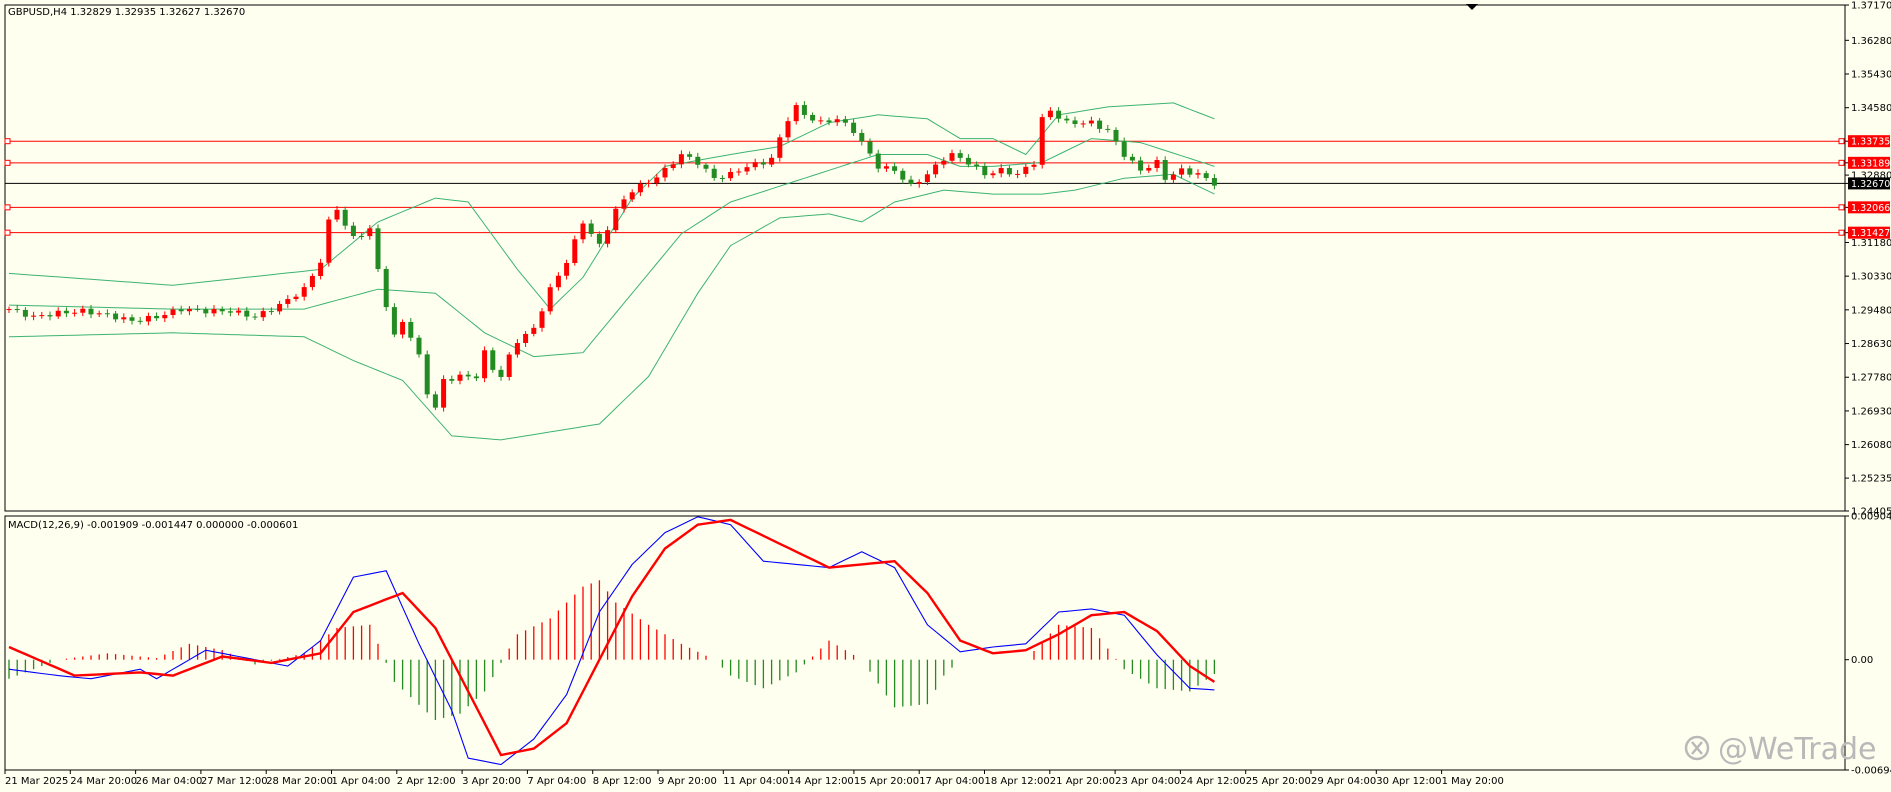  What do you see at coordinates (1870, 142) in the screenshot?
I see `level-price-tag-label: 1.33735` at bounding box center [1870, 142].